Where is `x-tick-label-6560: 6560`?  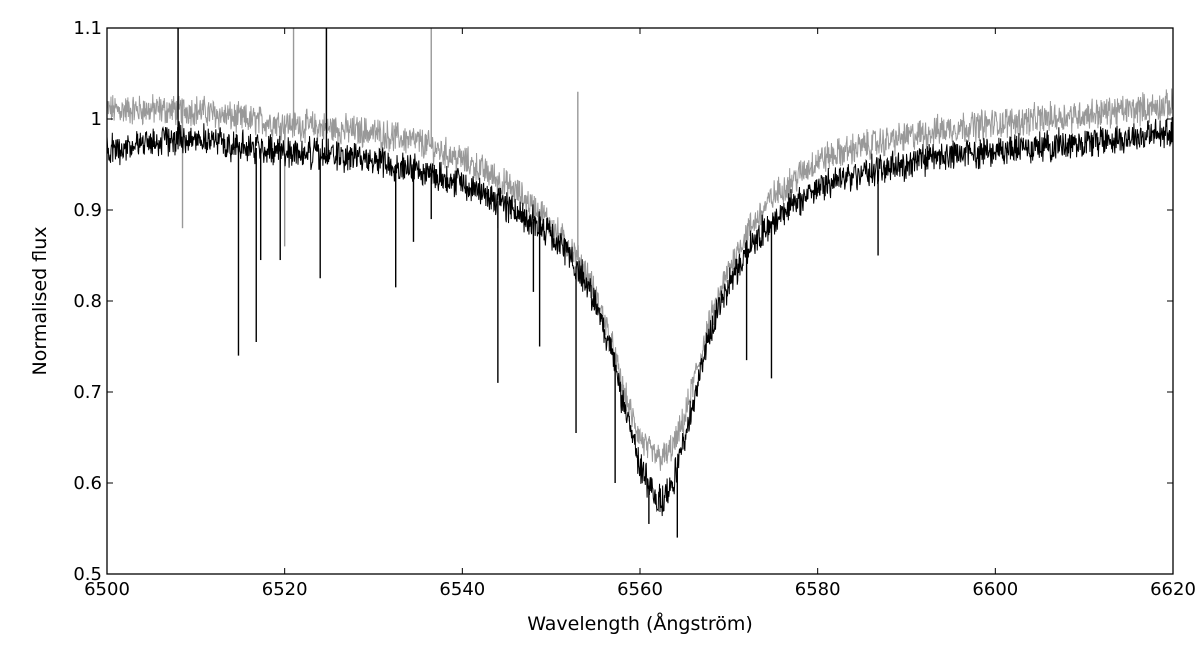 x-tick-label-6560: 6560 is located at coordinates (640, 589).